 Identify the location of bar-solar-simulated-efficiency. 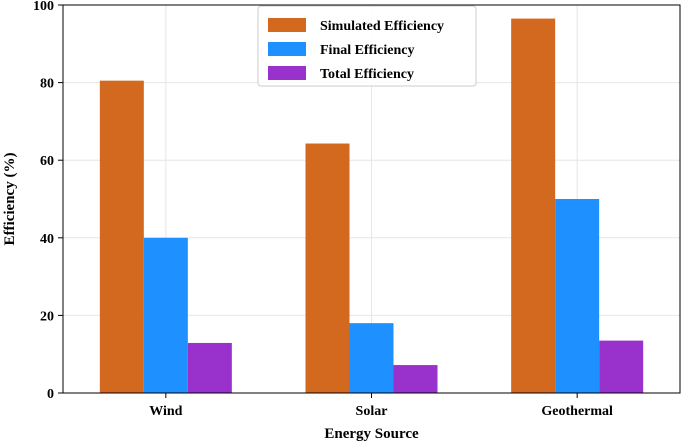
(327, 268).